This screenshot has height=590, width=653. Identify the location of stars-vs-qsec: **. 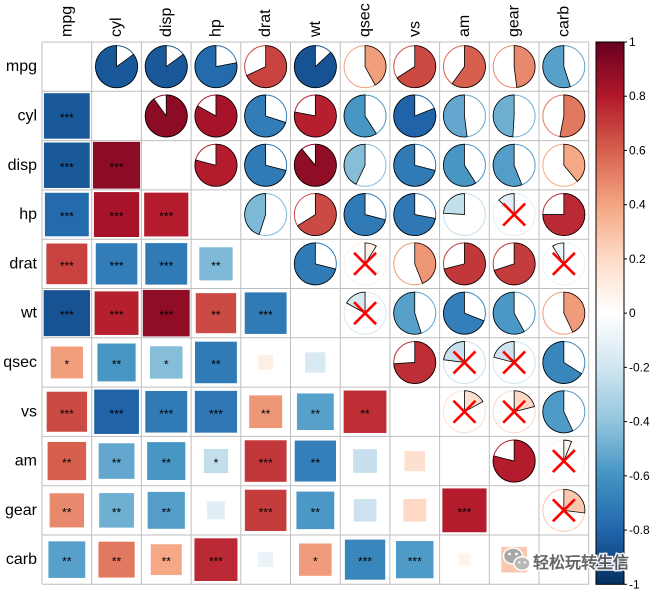
(365, 414).